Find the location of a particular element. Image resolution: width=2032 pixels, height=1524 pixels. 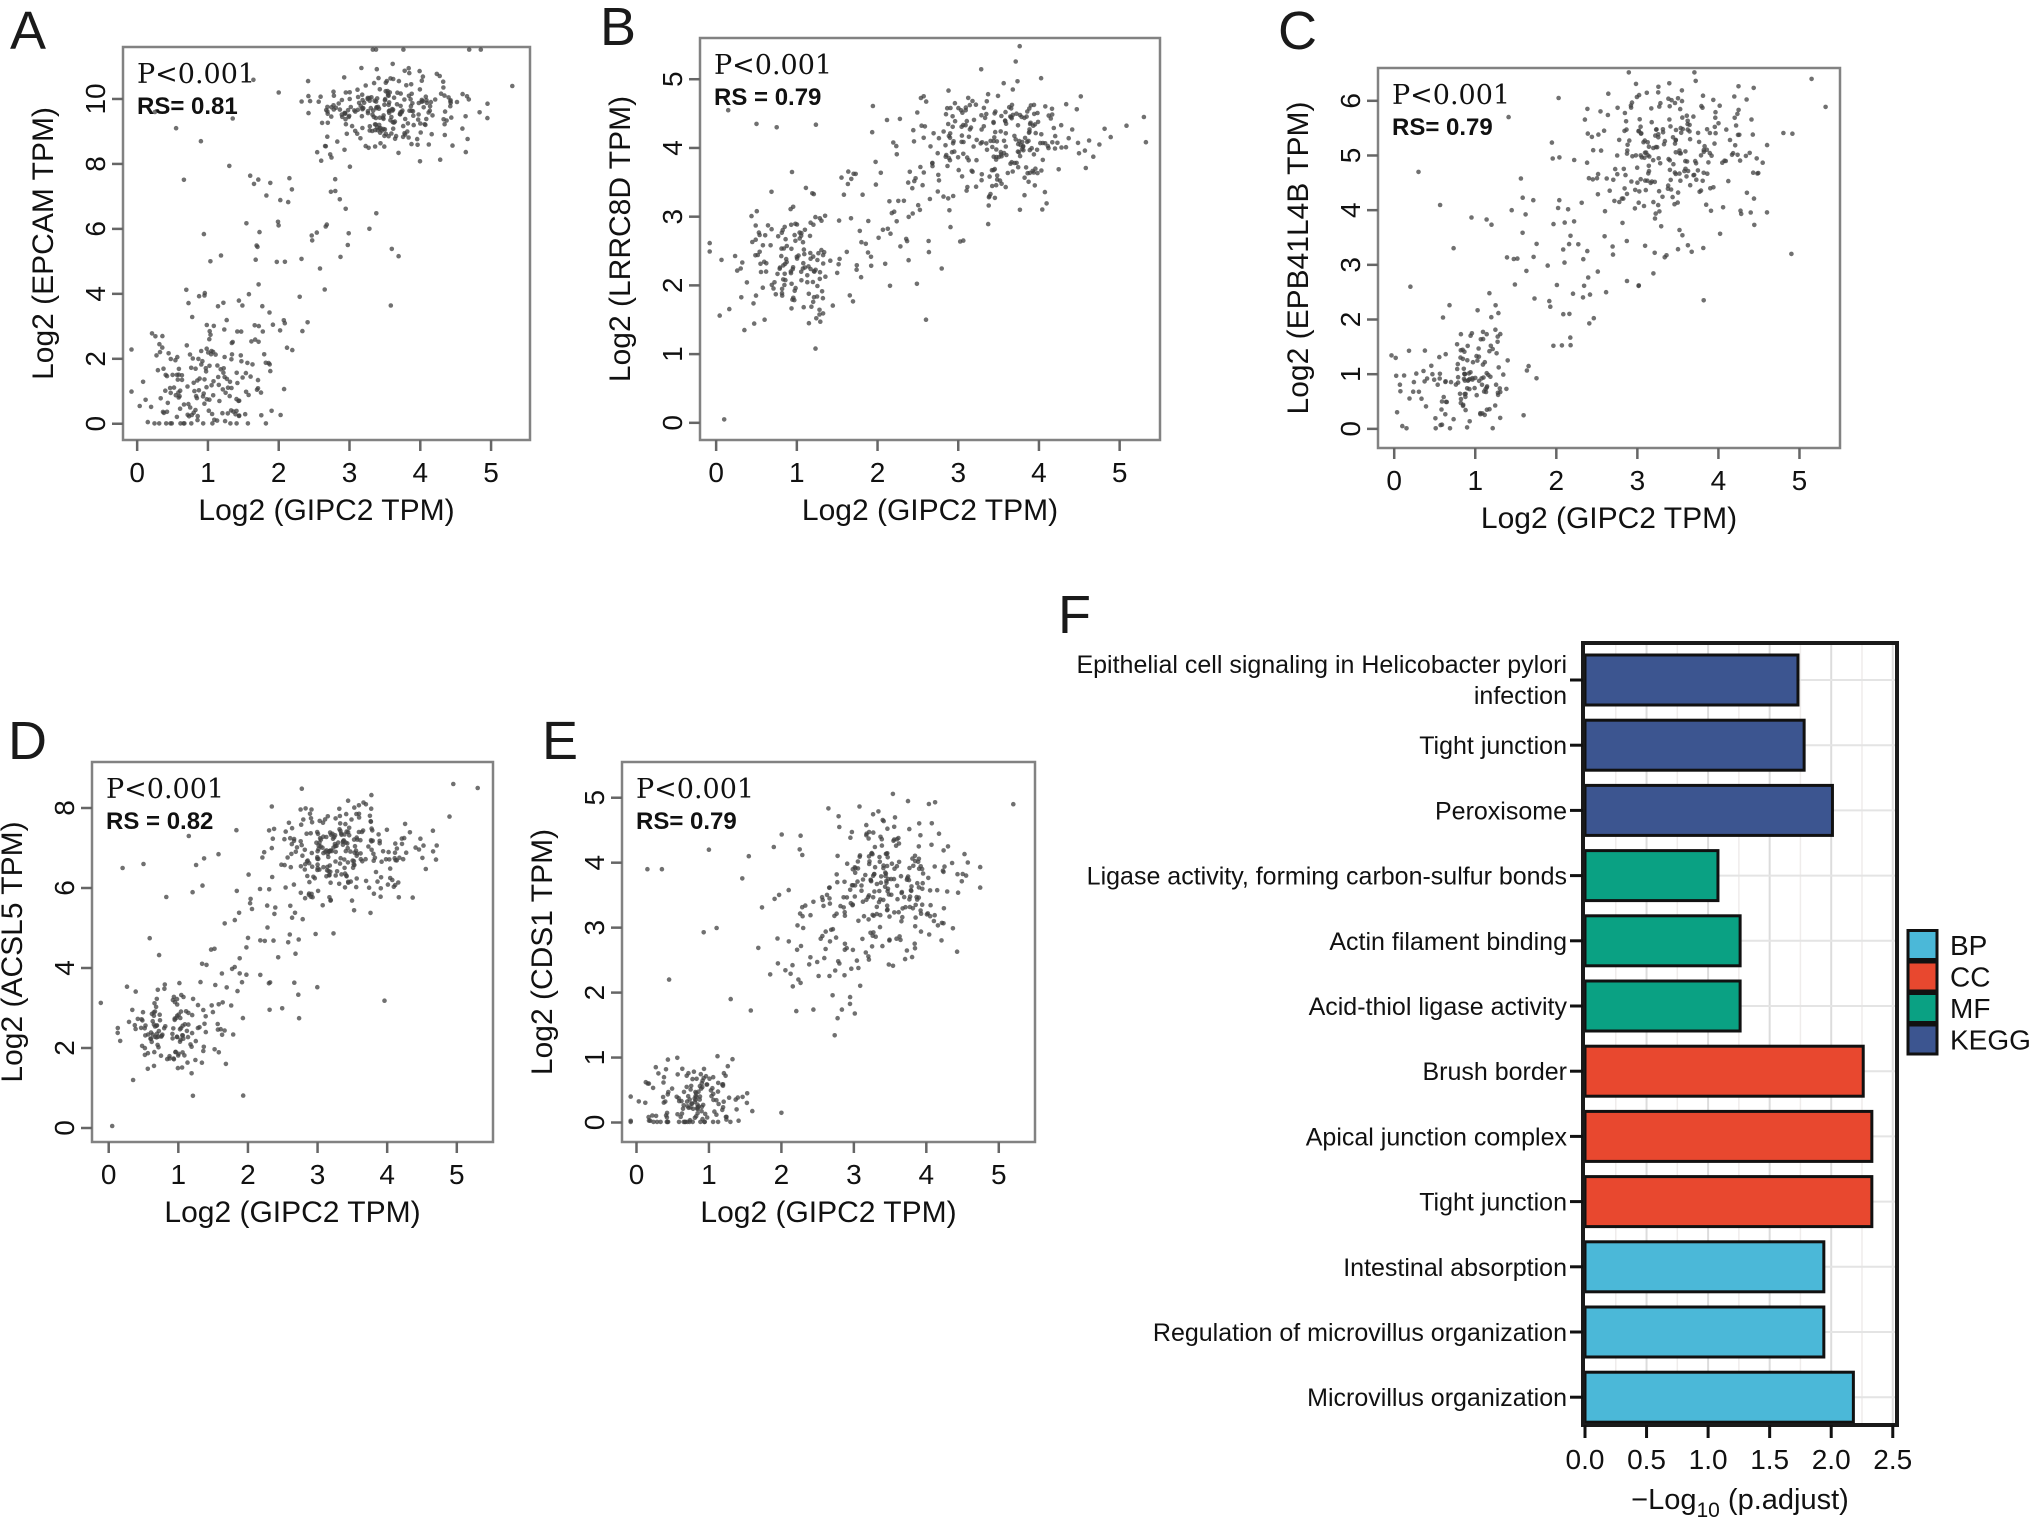

legend-label-kegg: KEGG is located at coordinates (1990, 1040).